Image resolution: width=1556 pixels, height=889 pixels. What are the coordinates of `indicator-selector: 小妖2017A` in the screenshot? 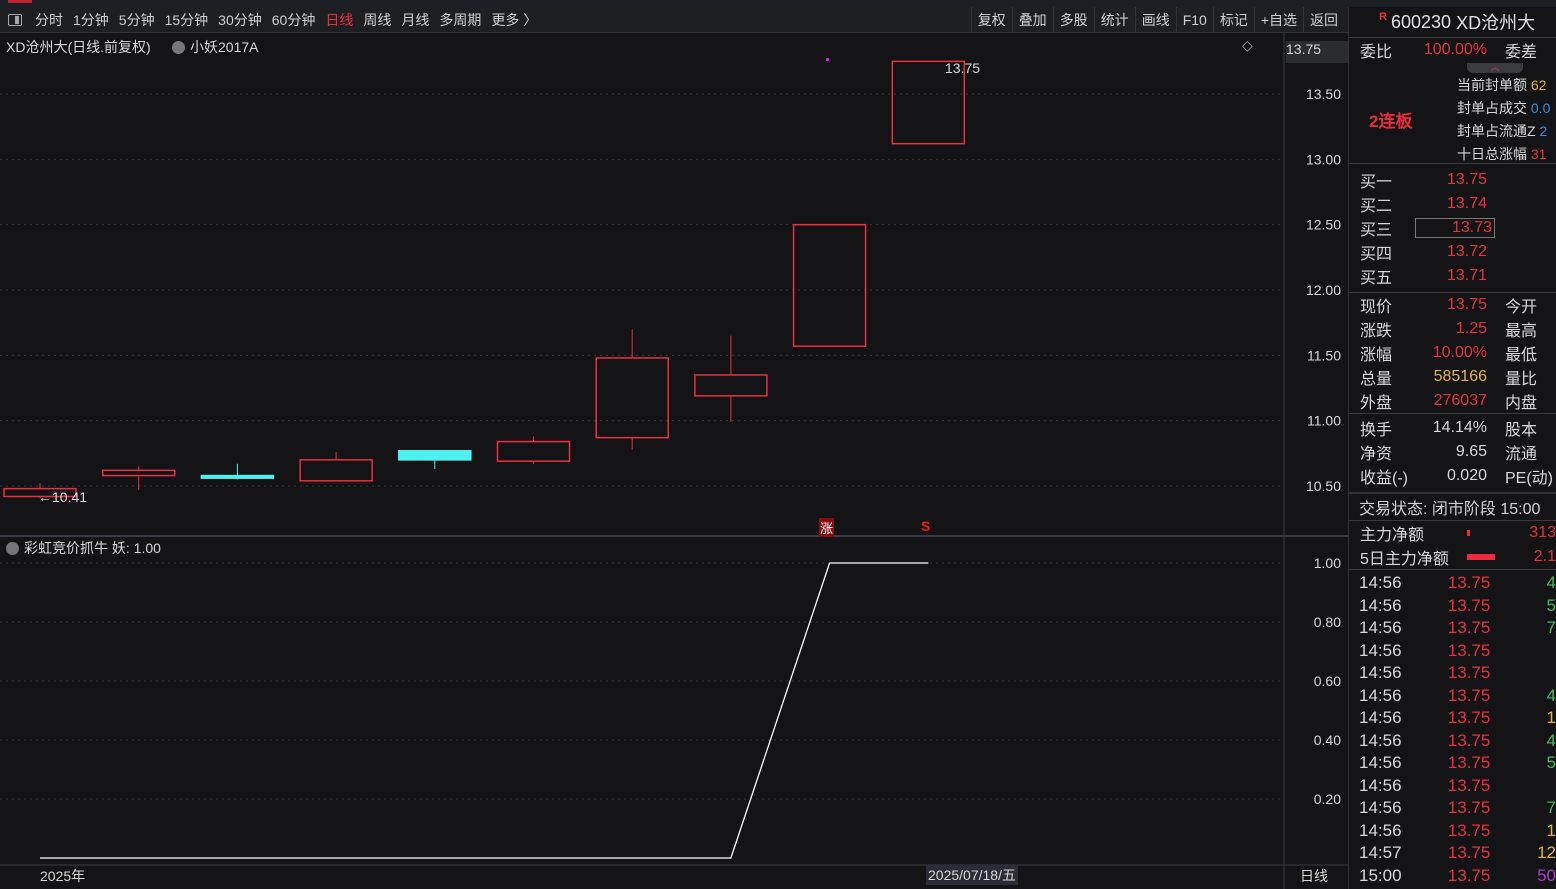 It's located at (215, 47).